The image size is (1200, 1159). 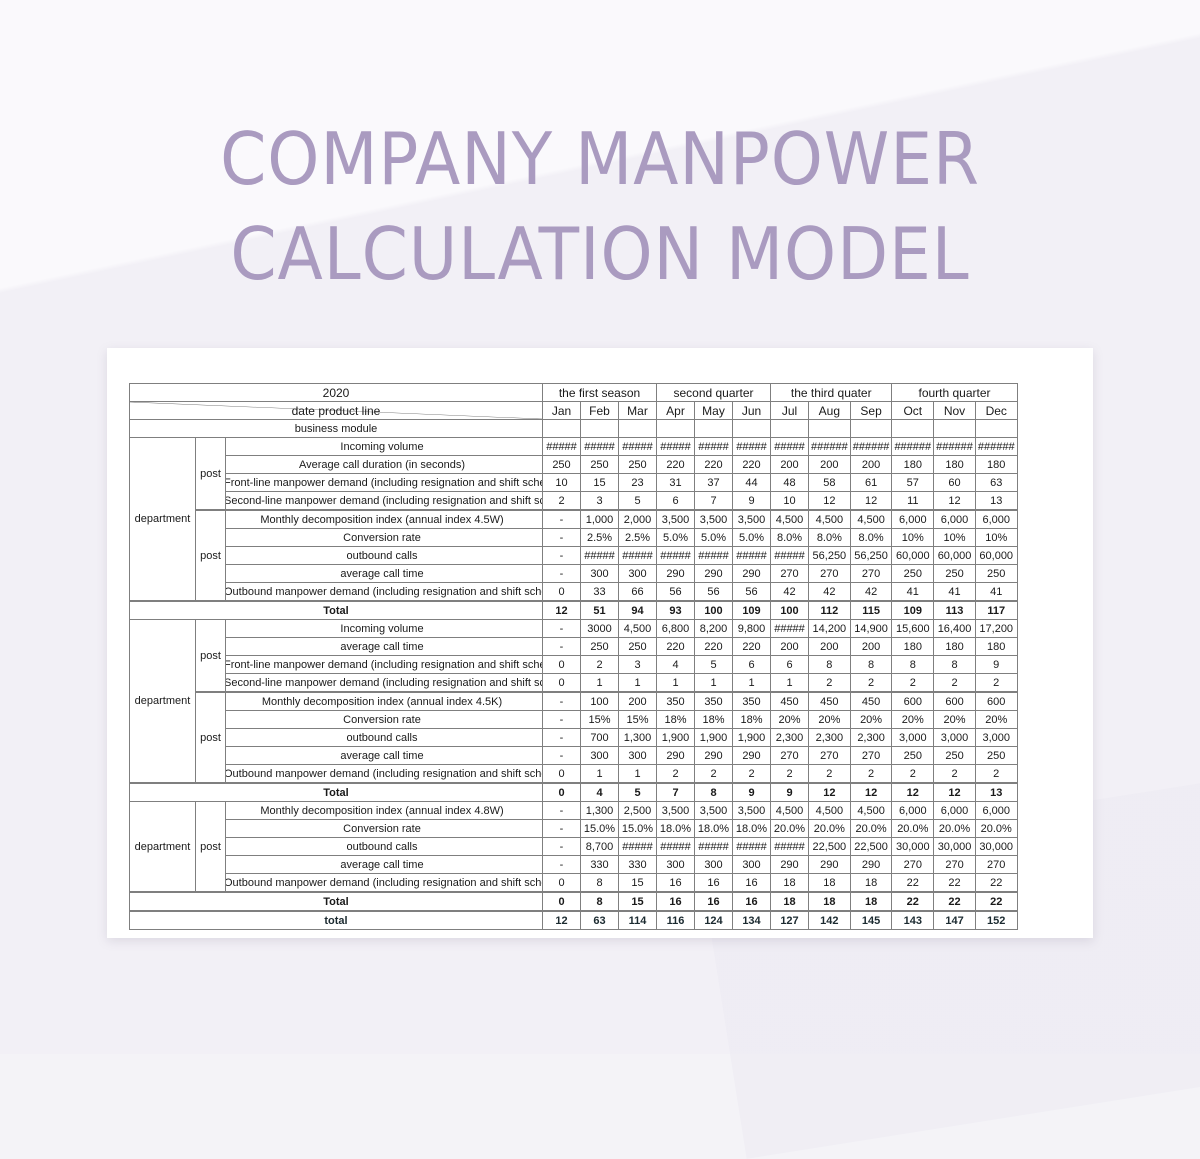 What do you see at coordinates (561, 592) in the screenshot?
I see `data-cell-jan: 0` at bounding box center [561, 592].